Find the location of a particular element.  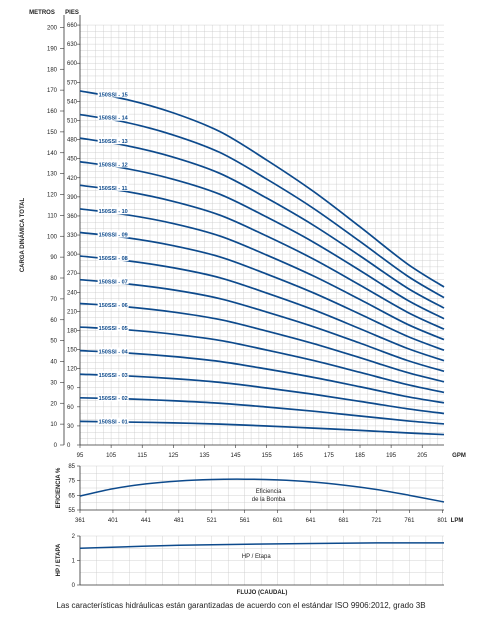

feet-tick-label: 210 is located at coordinates (72, 312).